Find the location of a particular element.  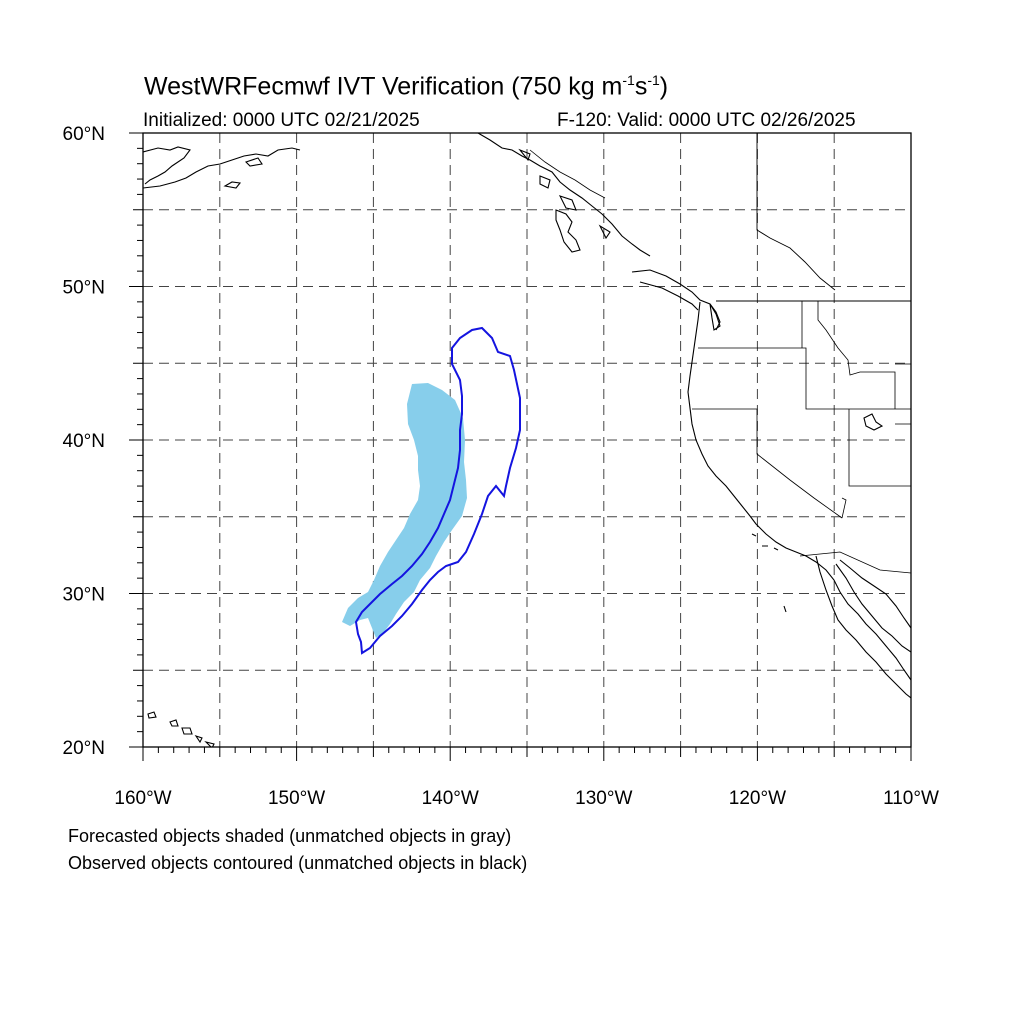

lat-label: 40°N is located at coordinates (84, 441).